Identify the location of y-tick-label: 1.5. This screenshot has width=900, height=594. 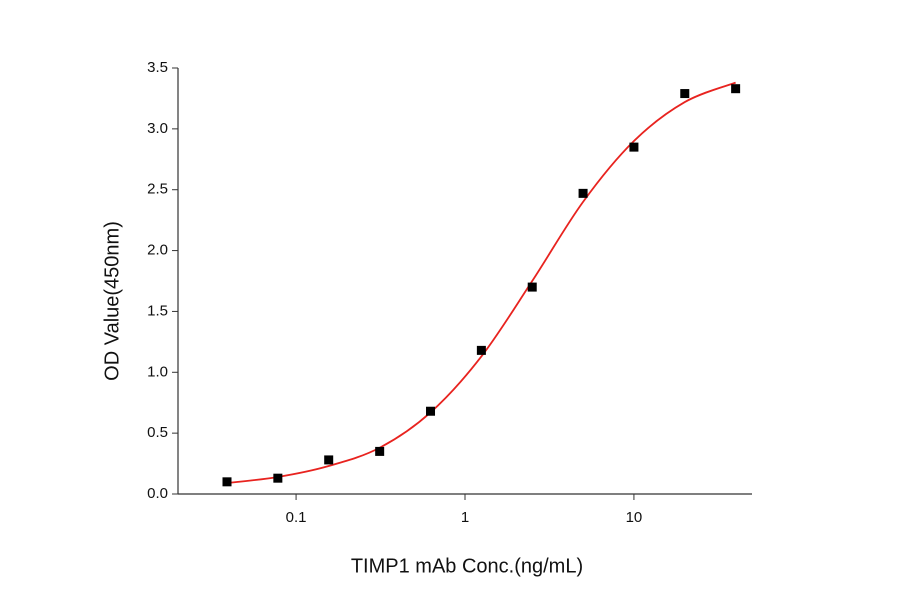
(157, 310).